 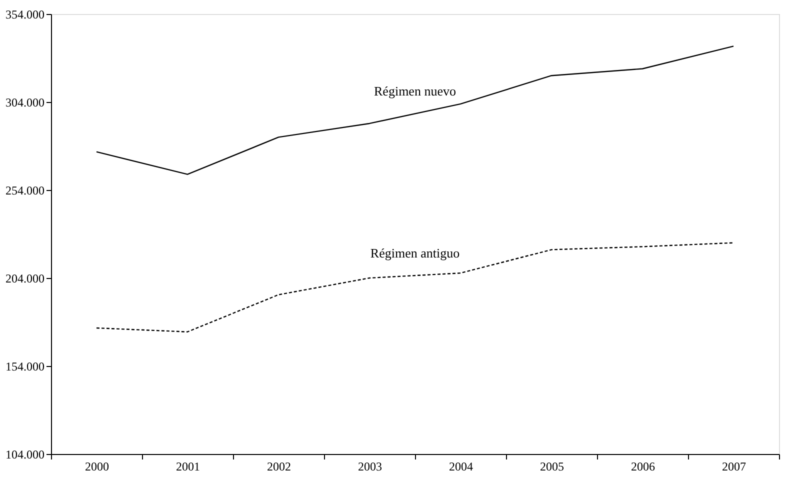 I want to click on y-tick-label: 254.000, so click(x=25, y=191).